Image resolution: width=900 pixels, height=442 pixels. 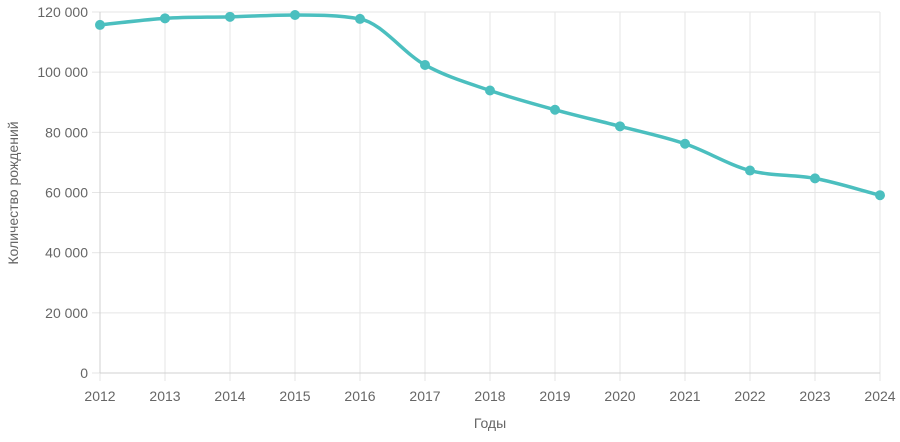 I want to click on x-tick-label: 2023, so click(x=814, y=396).